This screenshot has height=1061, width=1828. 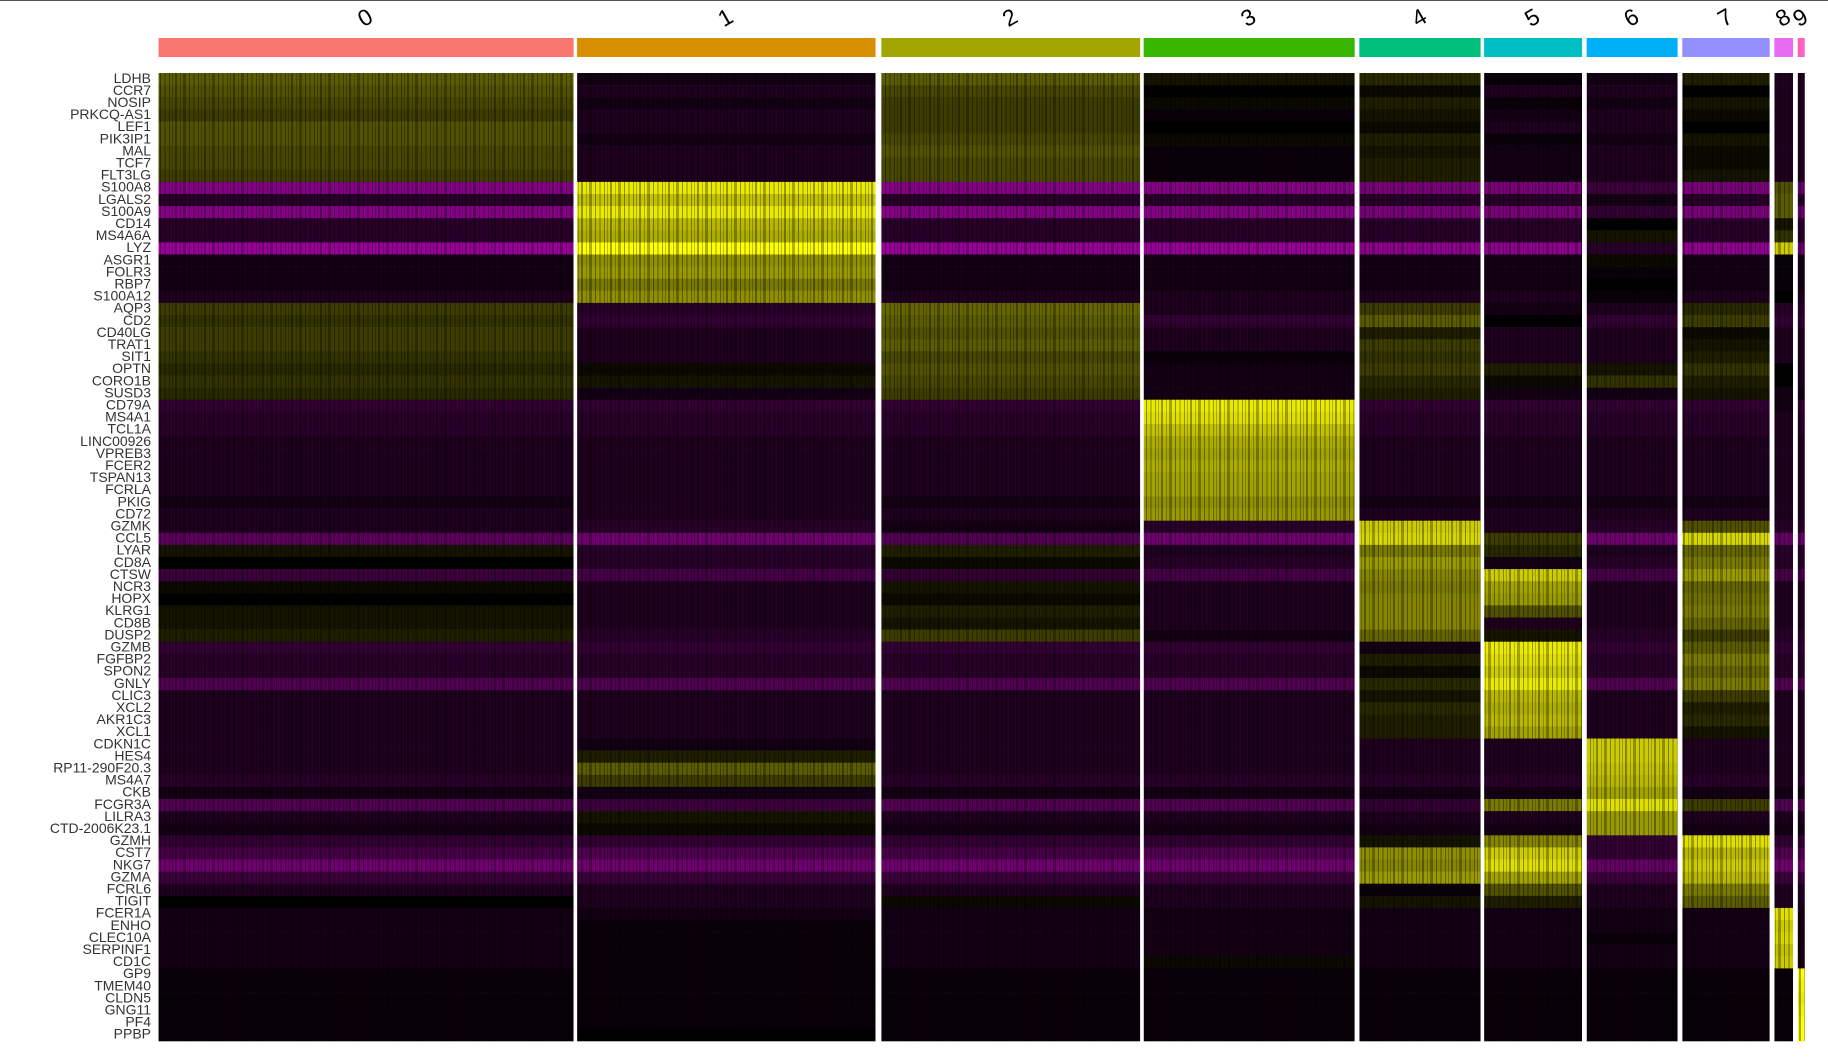 I want to click on gene-label: CDKN1C, so click(x=122, y=743).